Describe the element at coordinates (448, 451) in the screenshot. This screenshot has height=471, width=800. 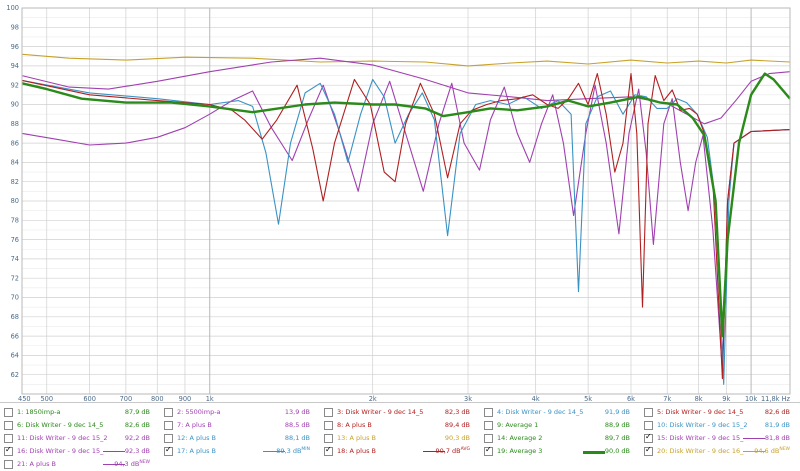
I see `legend-value-text: 90,7 dB` at that location.